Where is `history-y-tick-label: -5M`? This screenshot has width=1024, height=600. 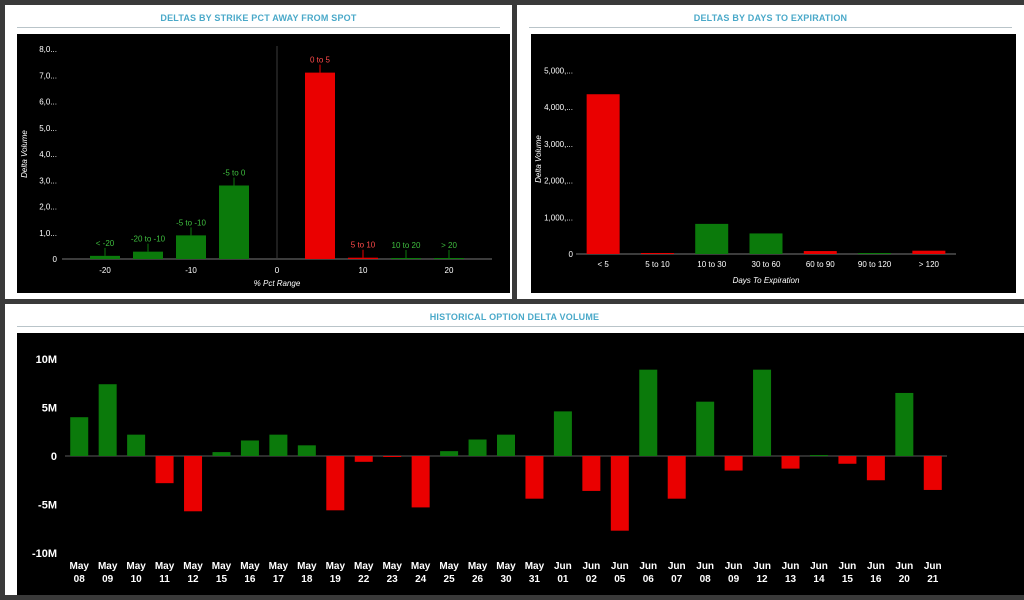
history-y-tick-label: -5M is located at coordinates (47, 506).